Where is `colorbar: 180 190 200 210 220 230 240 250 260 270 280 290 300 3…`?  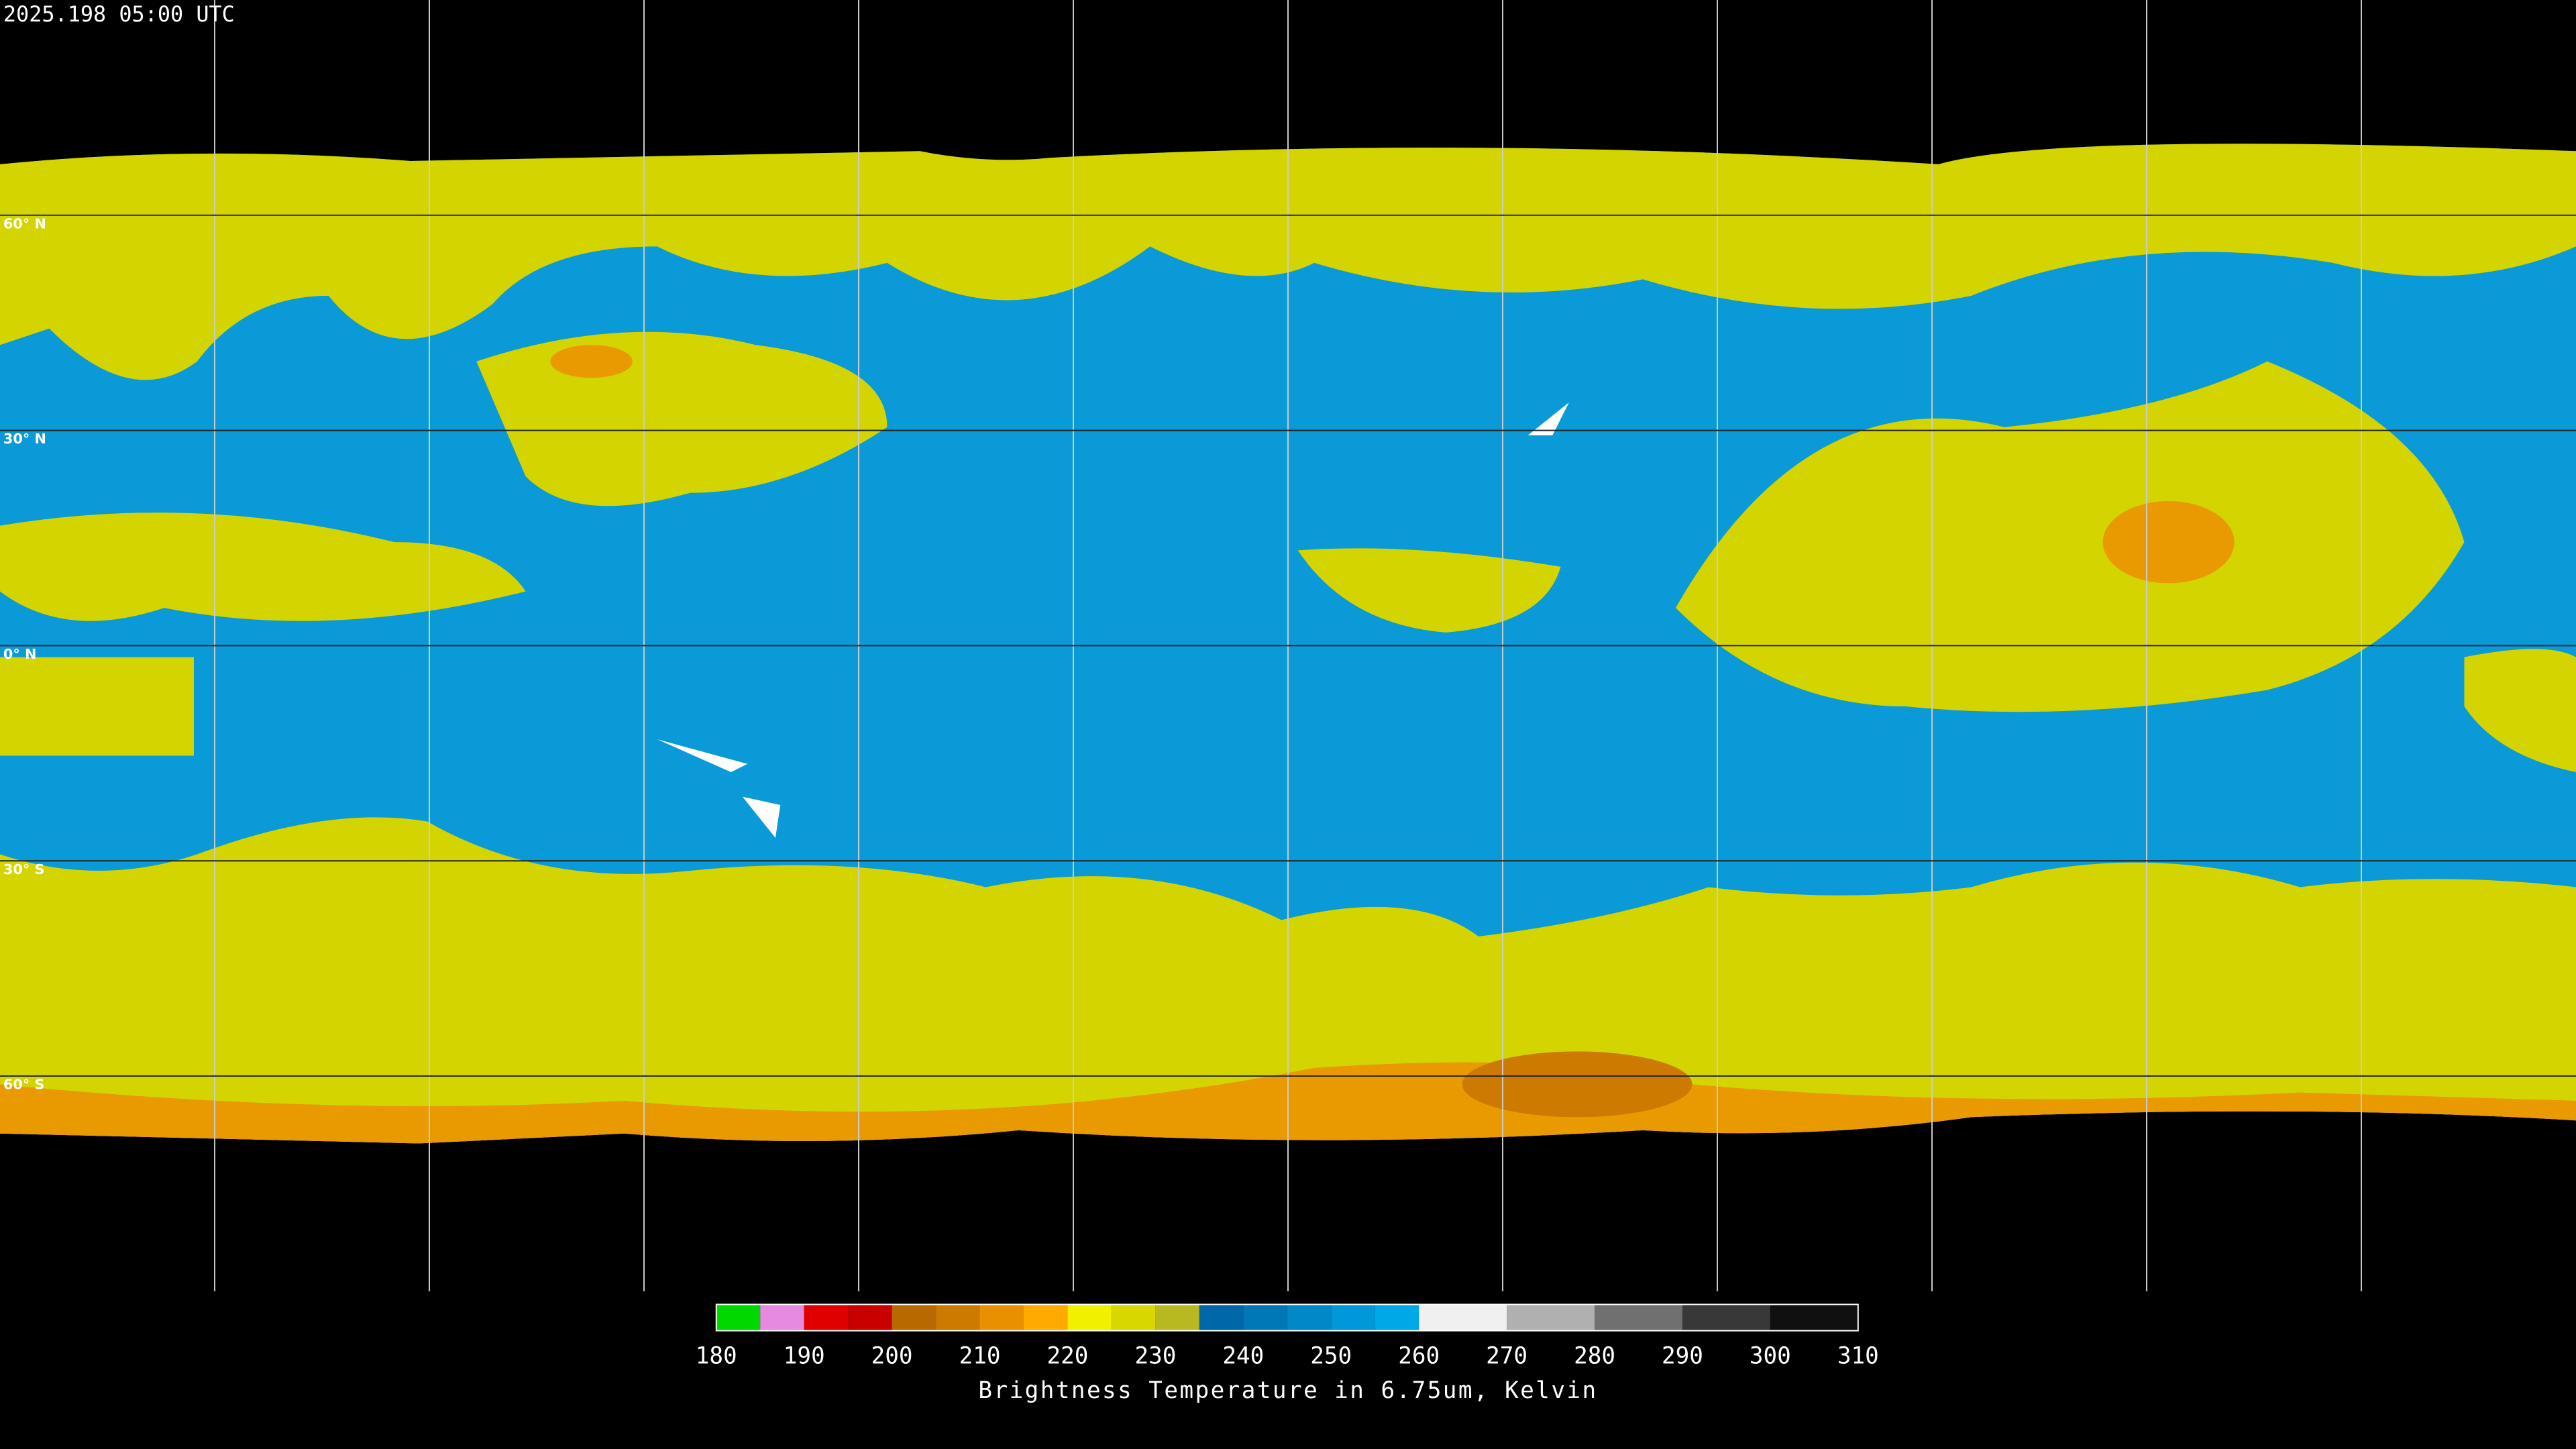 colorbar: 180 190 200 210 220 230 240 250 260 270 280 290 300 3… is located at coordinates (1287, 1336).